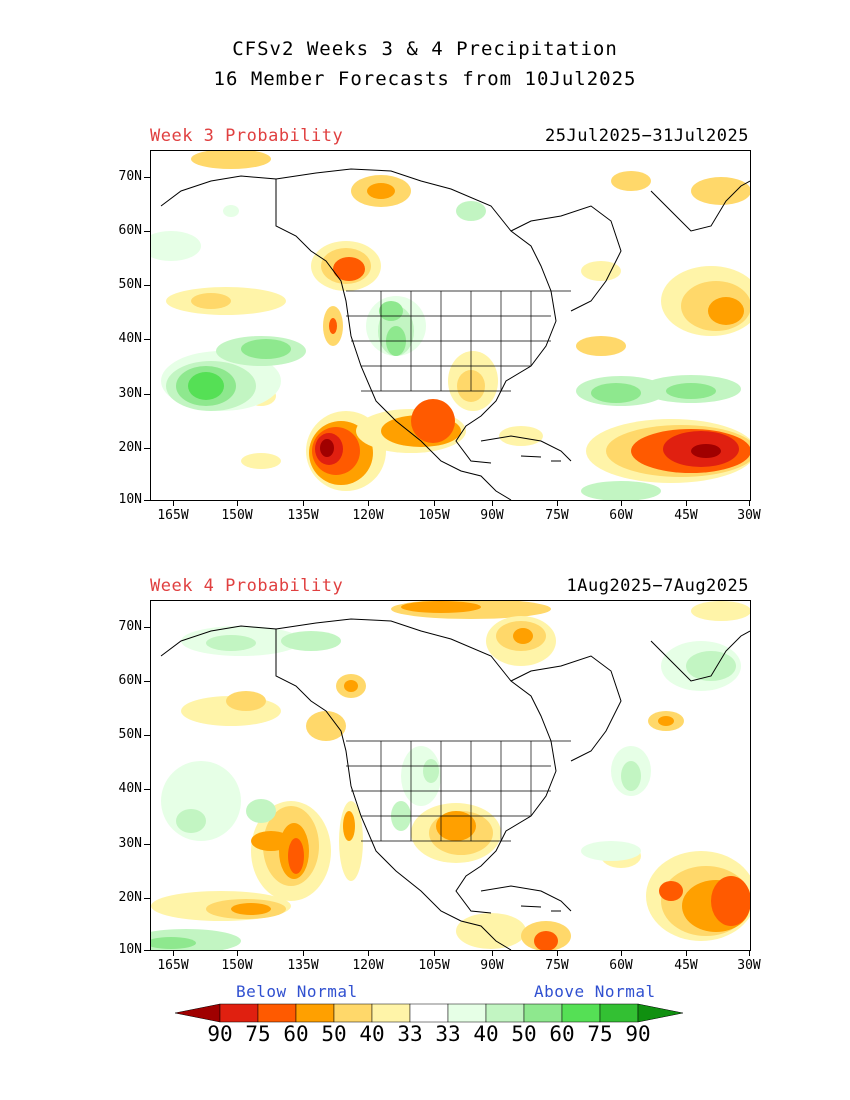 The width and height of the screenshot is (850, 1100). I want to click on week4-date-range: 1Aug2025−7Aug2025, so click(657, 586).